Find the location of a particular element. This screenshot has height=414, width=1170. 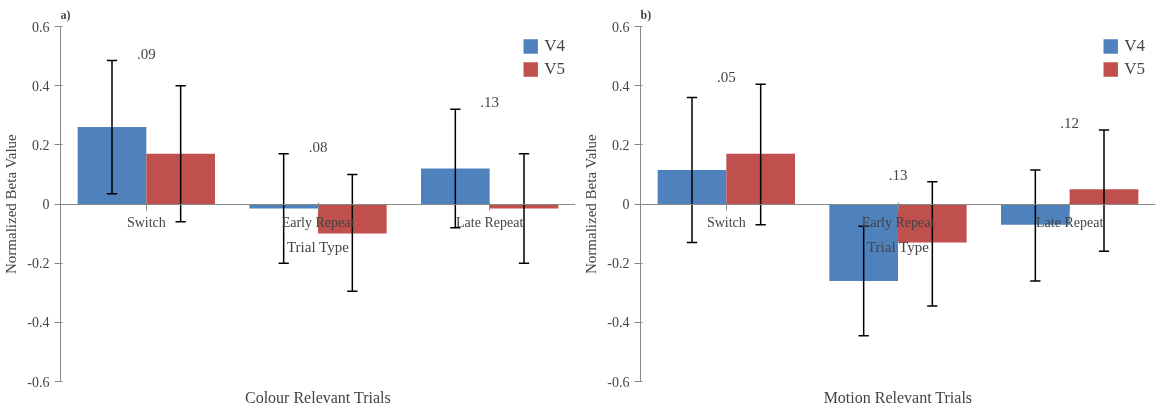

text: b) is located at coordinates (646, 14).